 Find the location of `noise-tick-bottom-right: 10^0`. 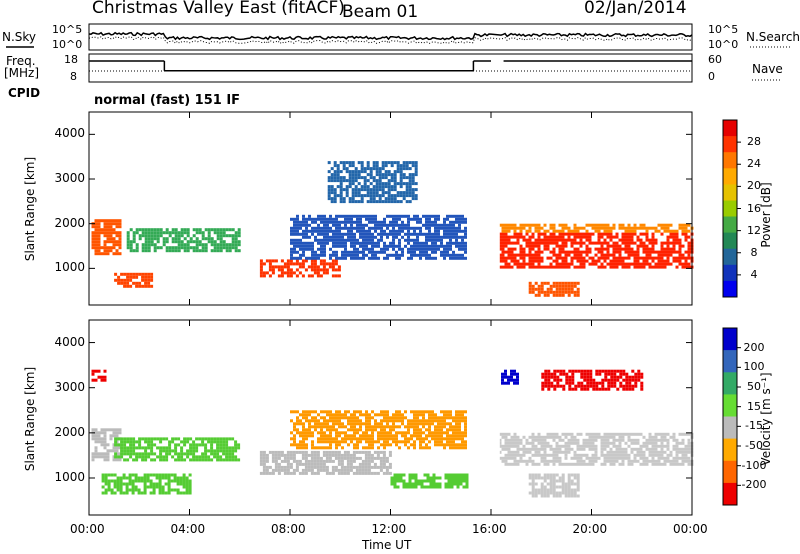

noise-tick-bottom-right: 10^0 is located at coordinates (723, 44).